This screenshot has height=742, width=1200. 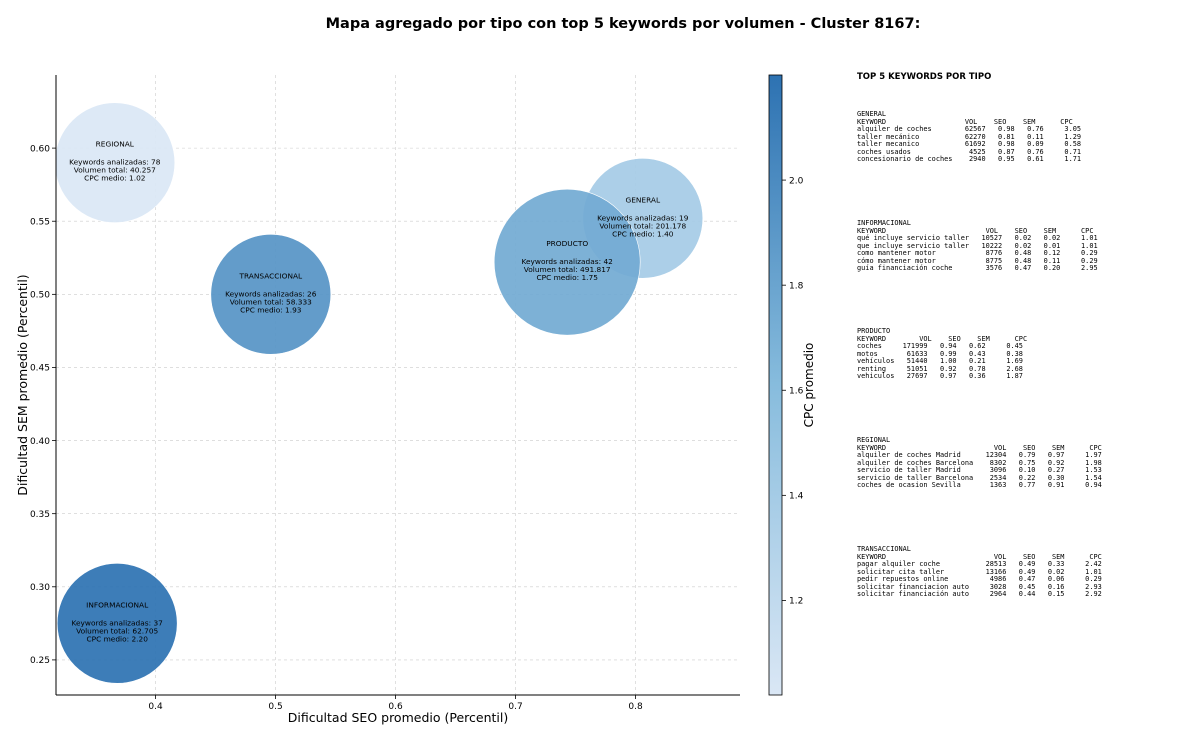 What do you see at coordinates (796, 181) in the screenshot?
I see `colorbar-tick-label: 2.0` at bounding box center [796, 181].